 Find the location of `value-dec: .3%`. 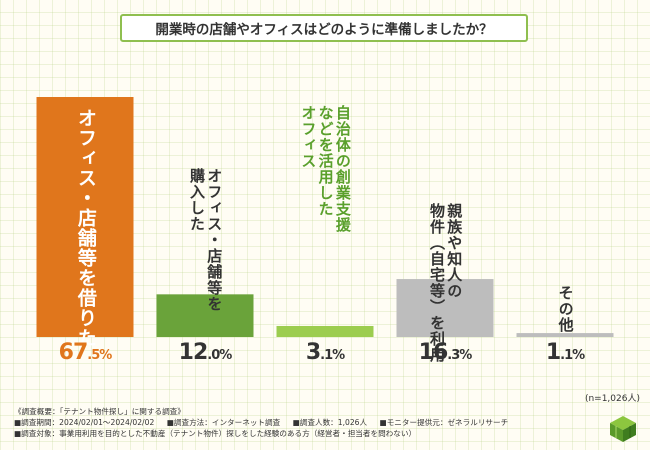

value-dec: .3% is located at coordinates (459, 355).